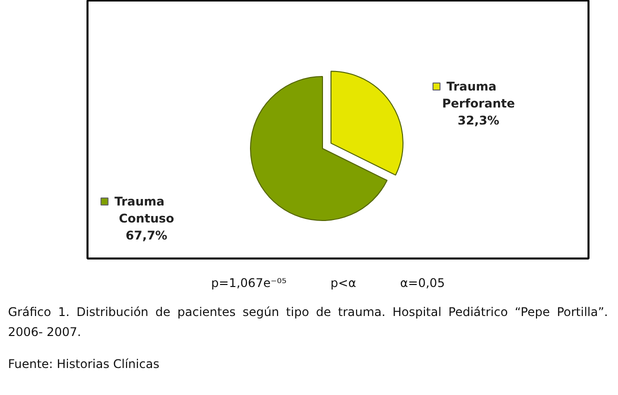 The width and height of the screenshot is (618, 395). I want to click on legend-label: Trauma Contuso, so click(144, 210).